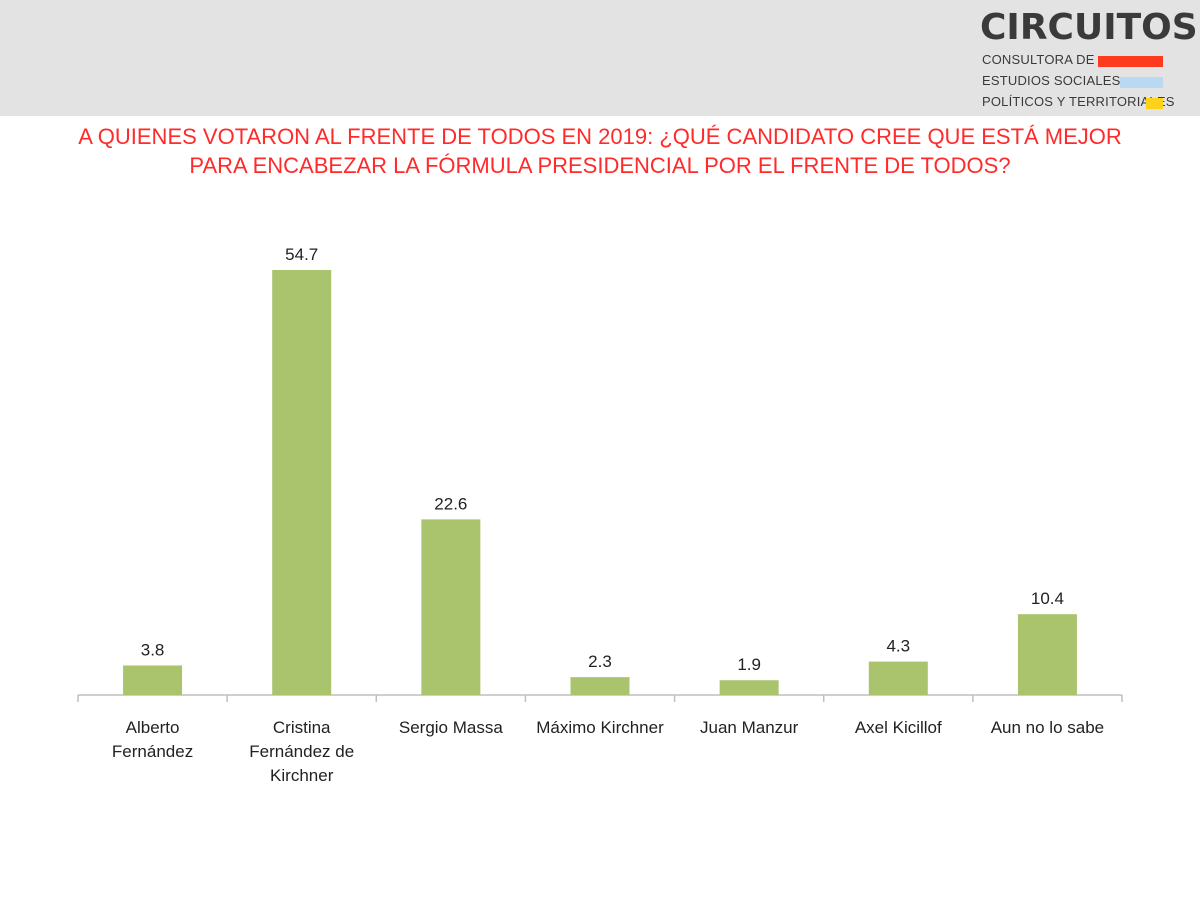  Describe the element at coordinates (450, 503) in the screenshot. I see `data-label: 22.6` at that location.